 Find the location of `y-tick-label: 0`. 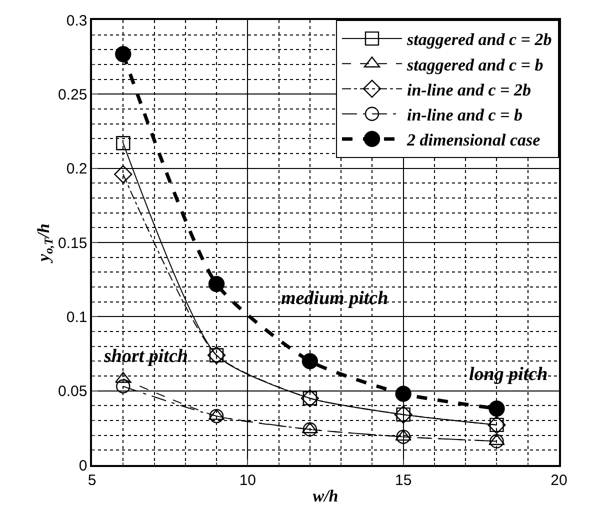

y-tick-label: 0 is located at coordinates (83, 465).